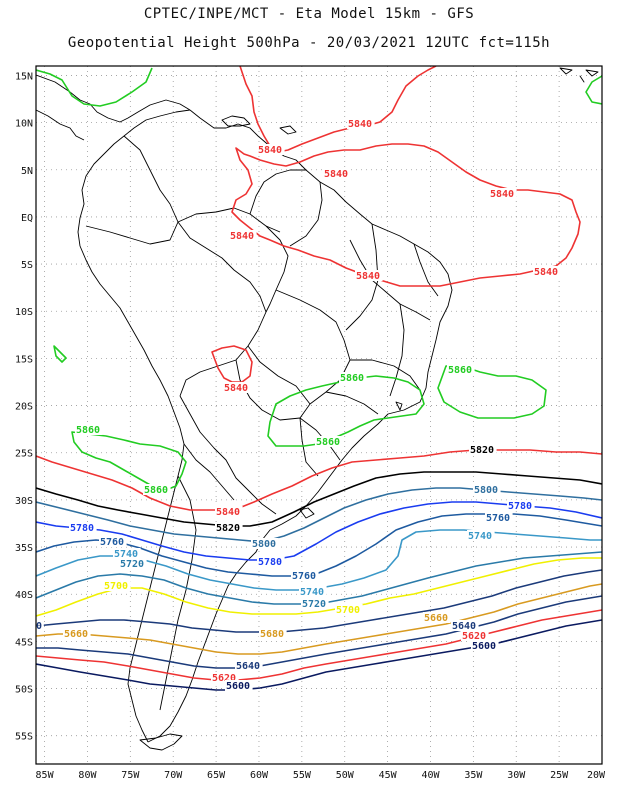 This screenshot has height=800, width=618. What do you see at coordinates (593, 90) in the screenshot?
I see `contour-5860-topright` at bounding box center [593, 90].